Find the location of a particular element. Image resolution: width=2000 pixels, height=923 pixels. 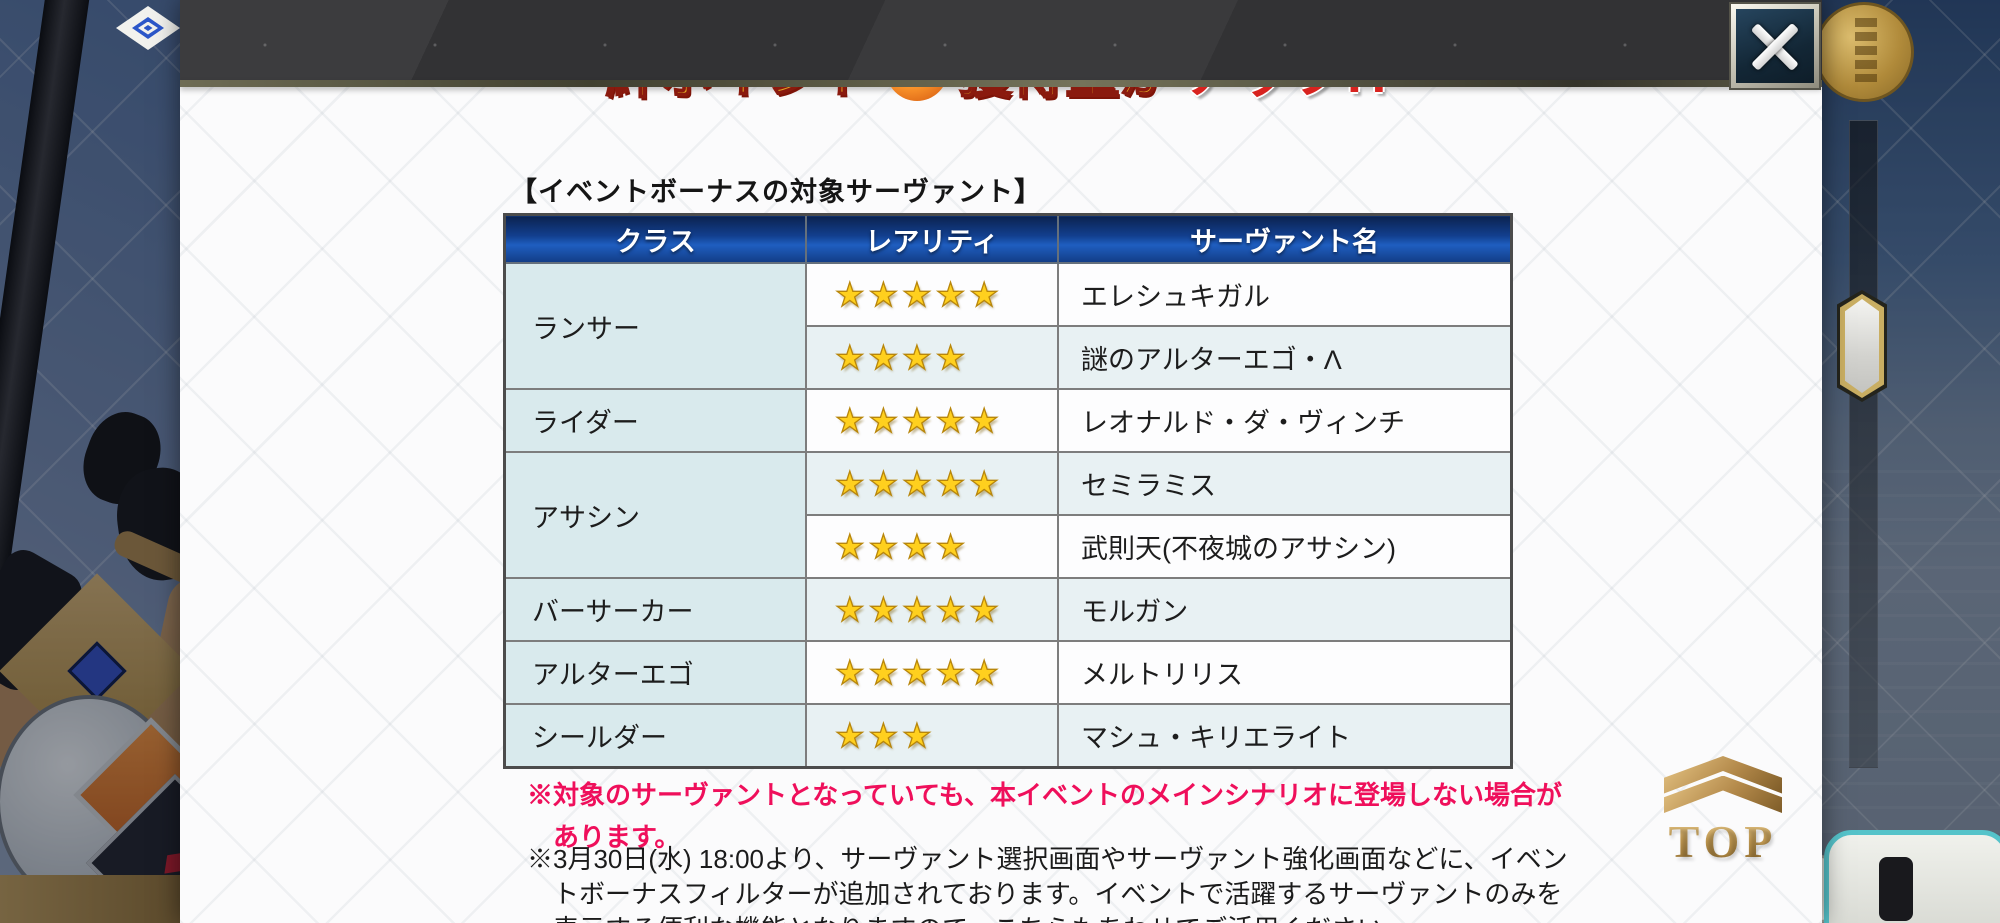

column-header-name: サーヴァント名 is located at coordinates (1285, 238).